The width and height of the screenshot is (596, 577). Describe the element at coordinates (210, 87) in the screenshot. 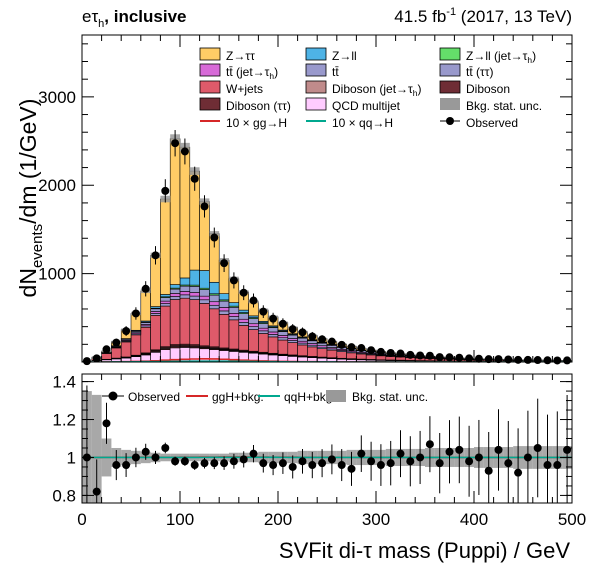

I see `legend-swatch-wjets` at that location.